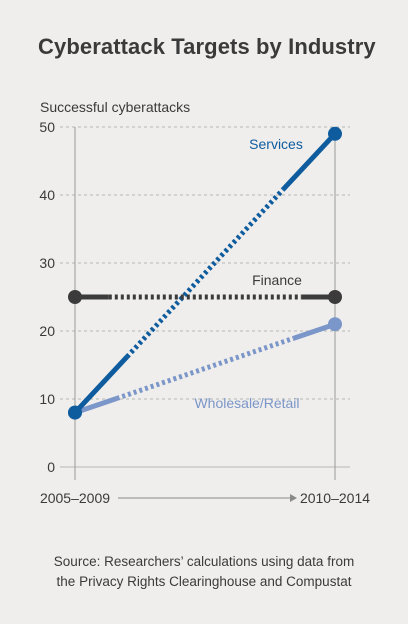 The width and height of the screenshot is (408, 624). Describe the element at coordinates (277, 280) in the screenshot. I see `finance-label: Finance` at that location.